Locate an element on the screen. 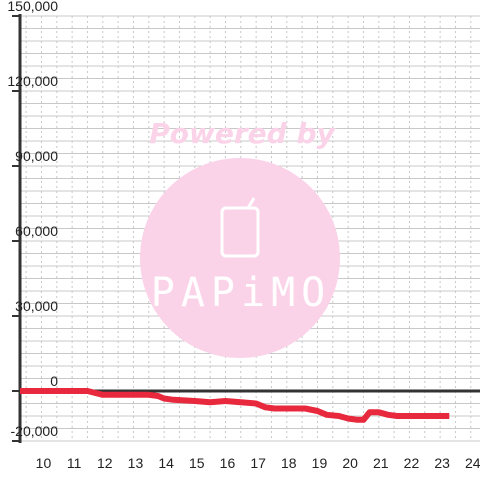 The width and height of the screenshot is (480, 480). x-tick-label: 24 is located at coordinates (472, 463).